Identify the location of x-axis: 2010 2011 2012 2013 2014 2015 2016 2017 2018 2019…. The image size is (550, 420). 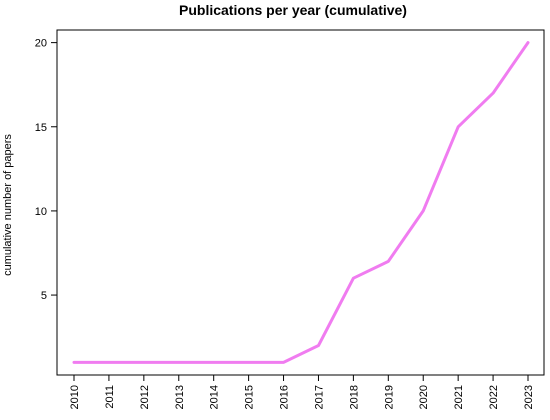
(302, 392).